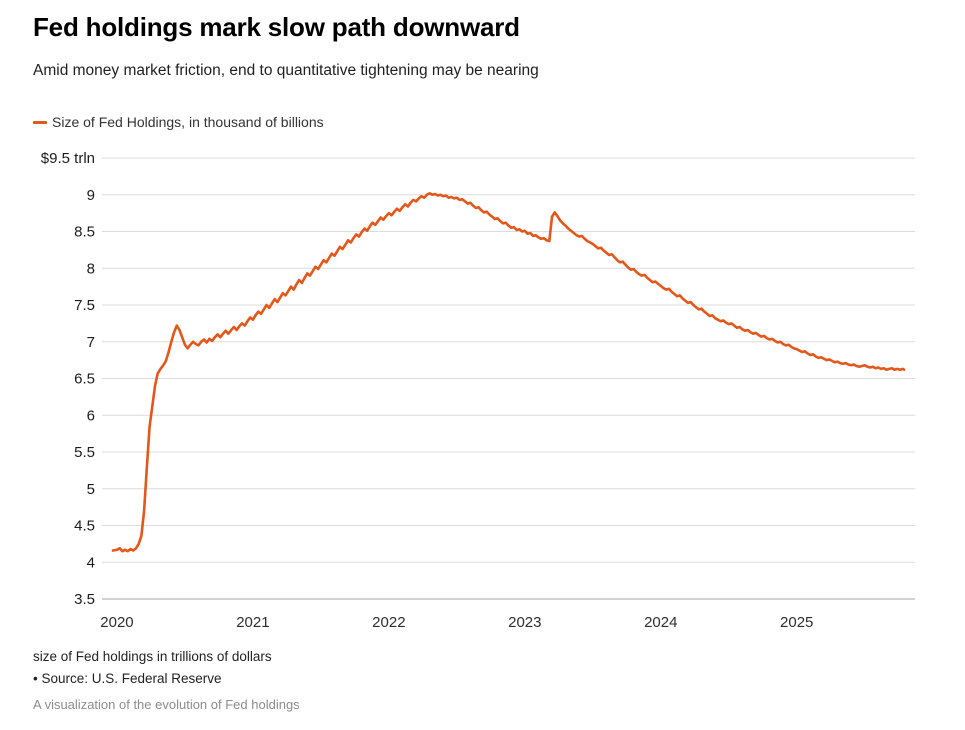 The image size is (965, 730). What do you see at coordinates (660, 622) in the screenshot?
I see `x-tick-label: 2024` at bounding box center [660, 622].